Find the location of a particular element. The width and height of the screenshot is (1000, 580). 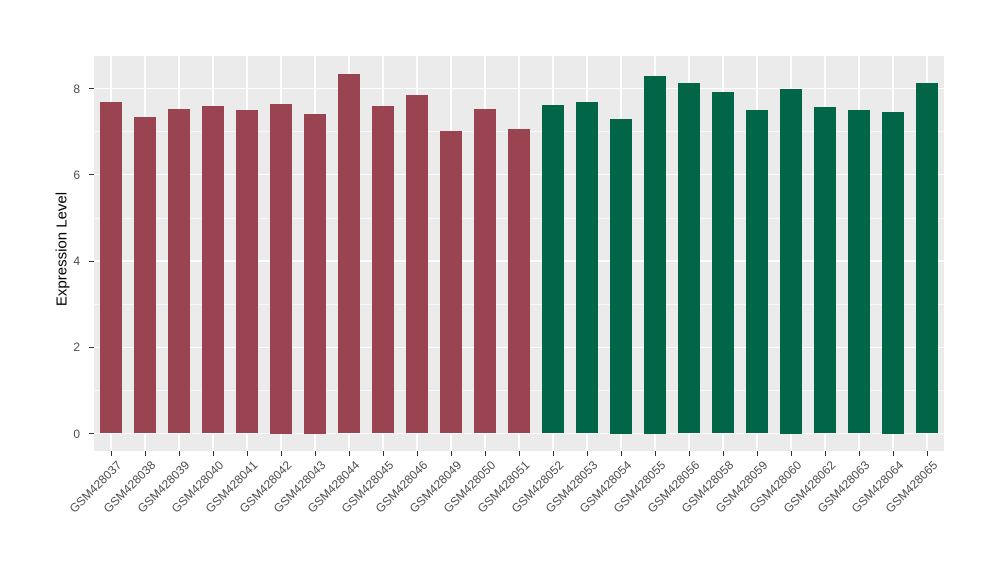

y-tick-label: 0 is located at coordinates (76, 433).